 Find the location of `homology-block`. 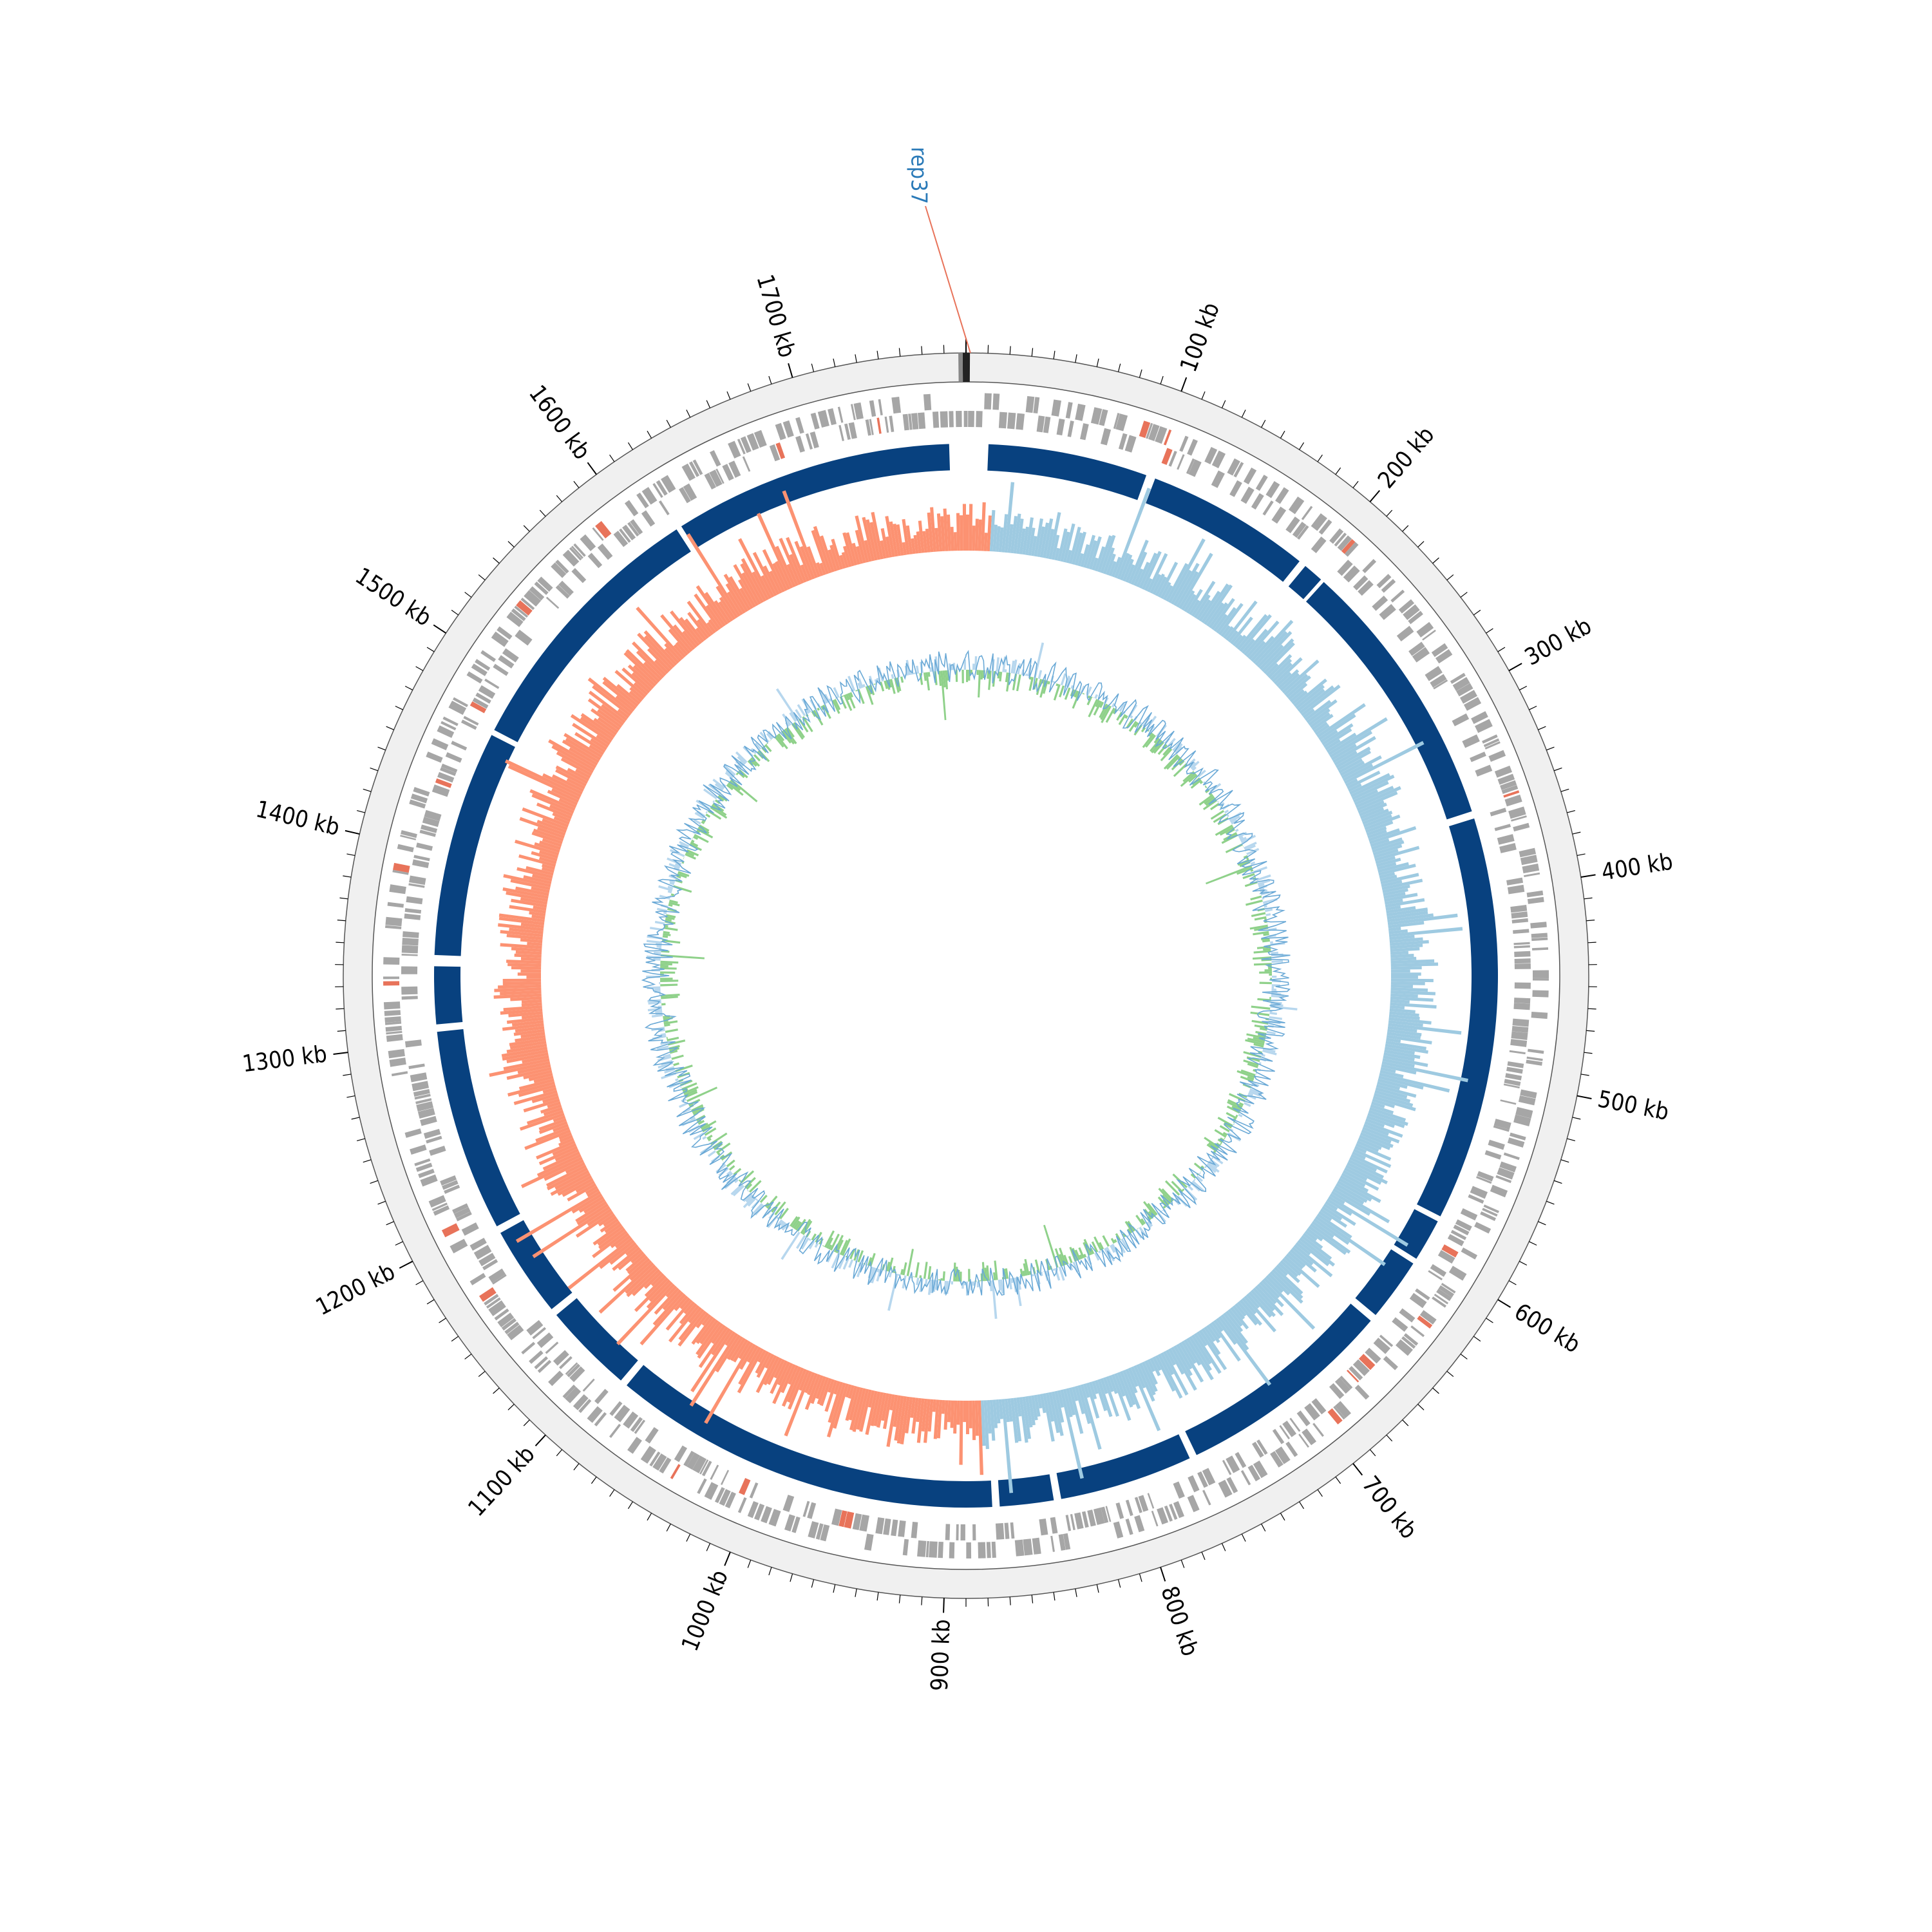

homology-block is located at coordinates (810, 1436).